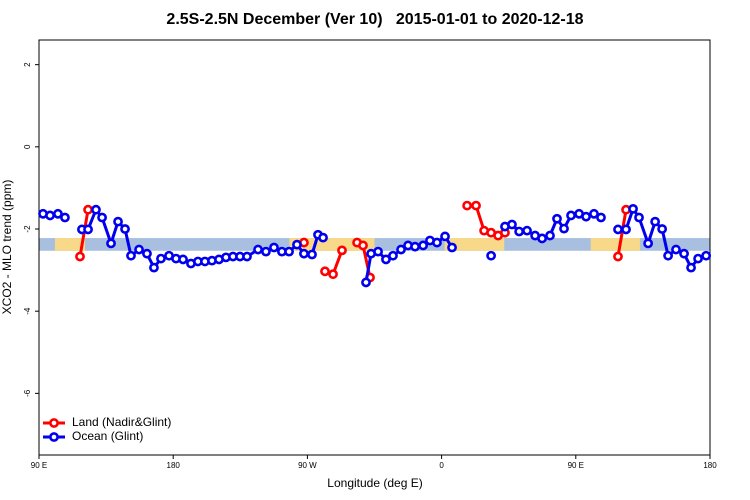  What do you see at coordinates (7, 247) in the screenshot?
I see `y-axis-title: XCO2 - MLO trend (ppm)` at bounding box center [7, 247].